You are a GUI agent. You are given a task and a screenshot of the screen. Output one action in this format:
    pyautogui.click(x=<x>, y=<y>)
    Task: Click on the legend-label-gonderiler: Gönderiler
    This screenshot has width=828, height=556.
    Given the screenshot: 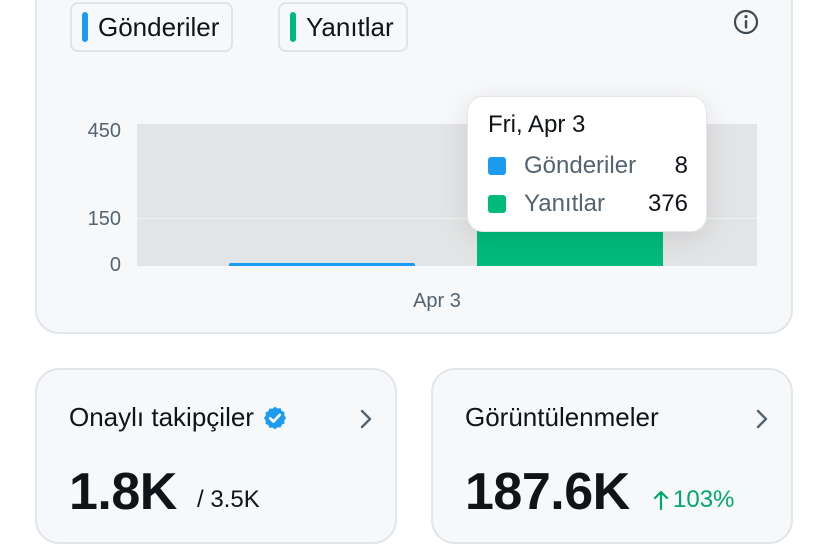 What is the action you would take?
    pyautogui.click(x=159, y=26)
    